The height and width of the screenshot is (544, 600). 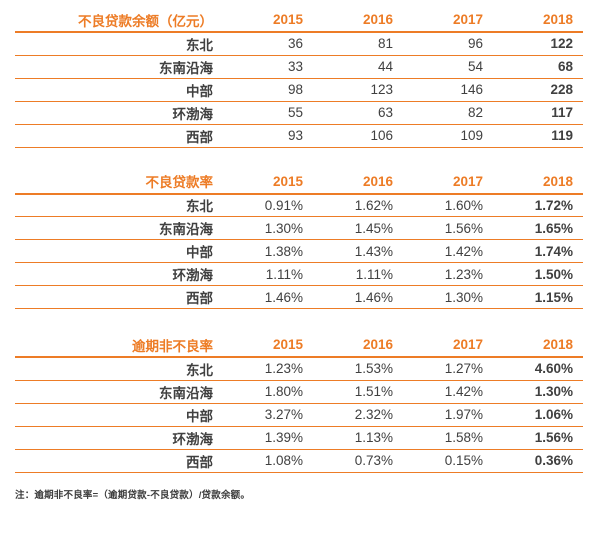 I want to click on table-row: 环渤海 1.39% 1.13% 1.58% 1.56%, so click(x=299, y=438).